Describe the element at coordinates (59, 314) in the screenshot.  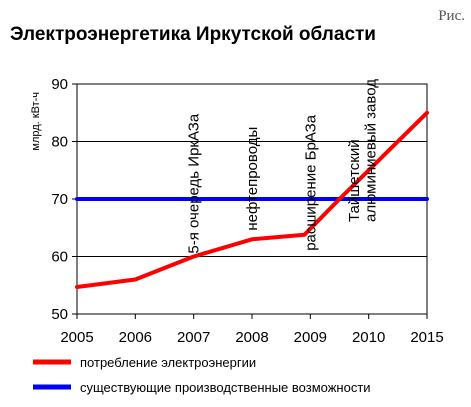
I see `y-tick-label: 50` at that location.